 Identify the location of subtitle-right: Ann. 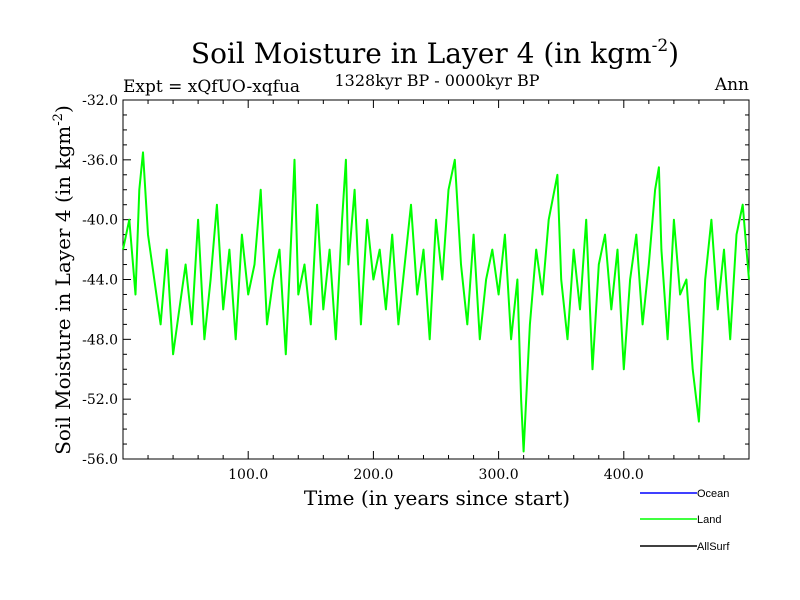
(731, 85).